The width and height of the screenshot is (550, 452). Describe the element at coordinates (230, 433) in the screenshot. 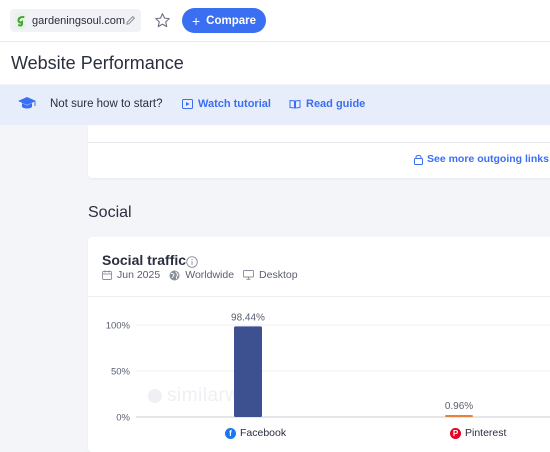

I see `facebook-icon: f` at that location.